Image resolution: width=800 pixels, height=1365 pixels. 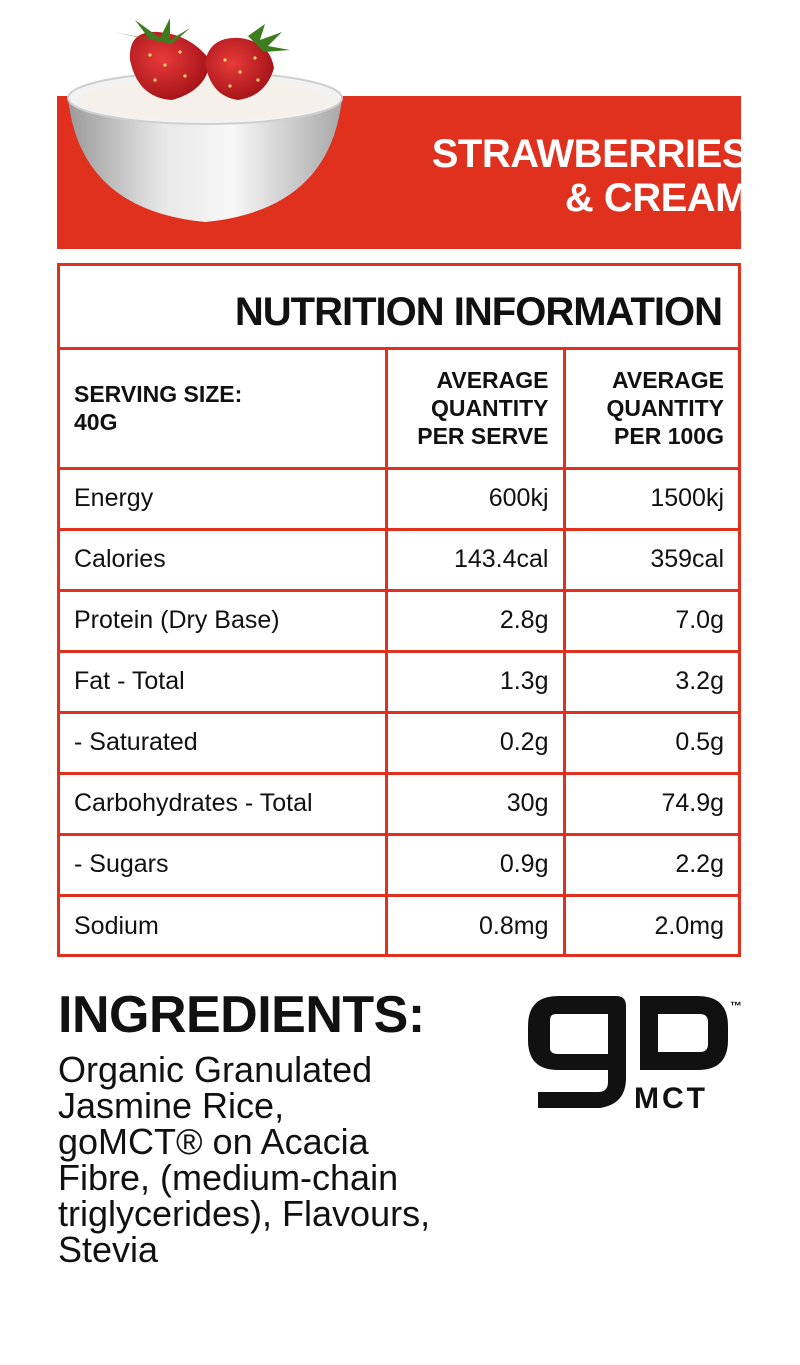 I want to click on per-serve-value: 1.3g, so click(x=476, y=682).